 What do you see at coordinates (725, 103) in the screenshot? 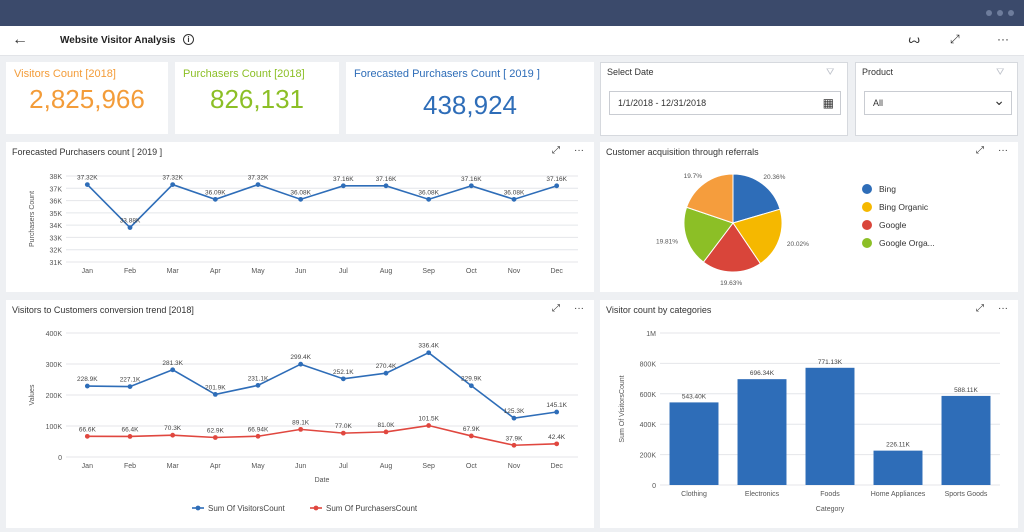
I see `date-range-input: 1/1/2018 - 12/31/2018 ▦` at bounding box center [725, 103].